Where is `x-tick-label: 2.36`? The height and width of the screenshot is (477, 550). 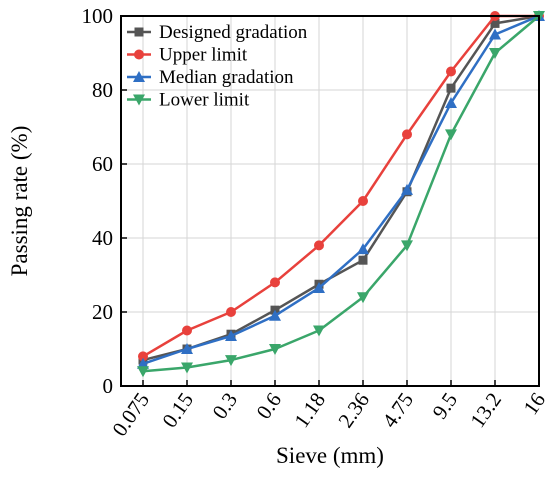 x-tick-label: 2.36 is located at coordinates (353, 410).